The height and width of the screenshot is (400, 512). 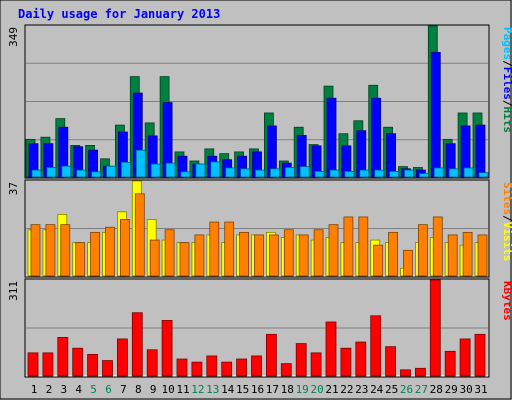 I want to click on y-max-label: 37, so click(x=13, y=188).